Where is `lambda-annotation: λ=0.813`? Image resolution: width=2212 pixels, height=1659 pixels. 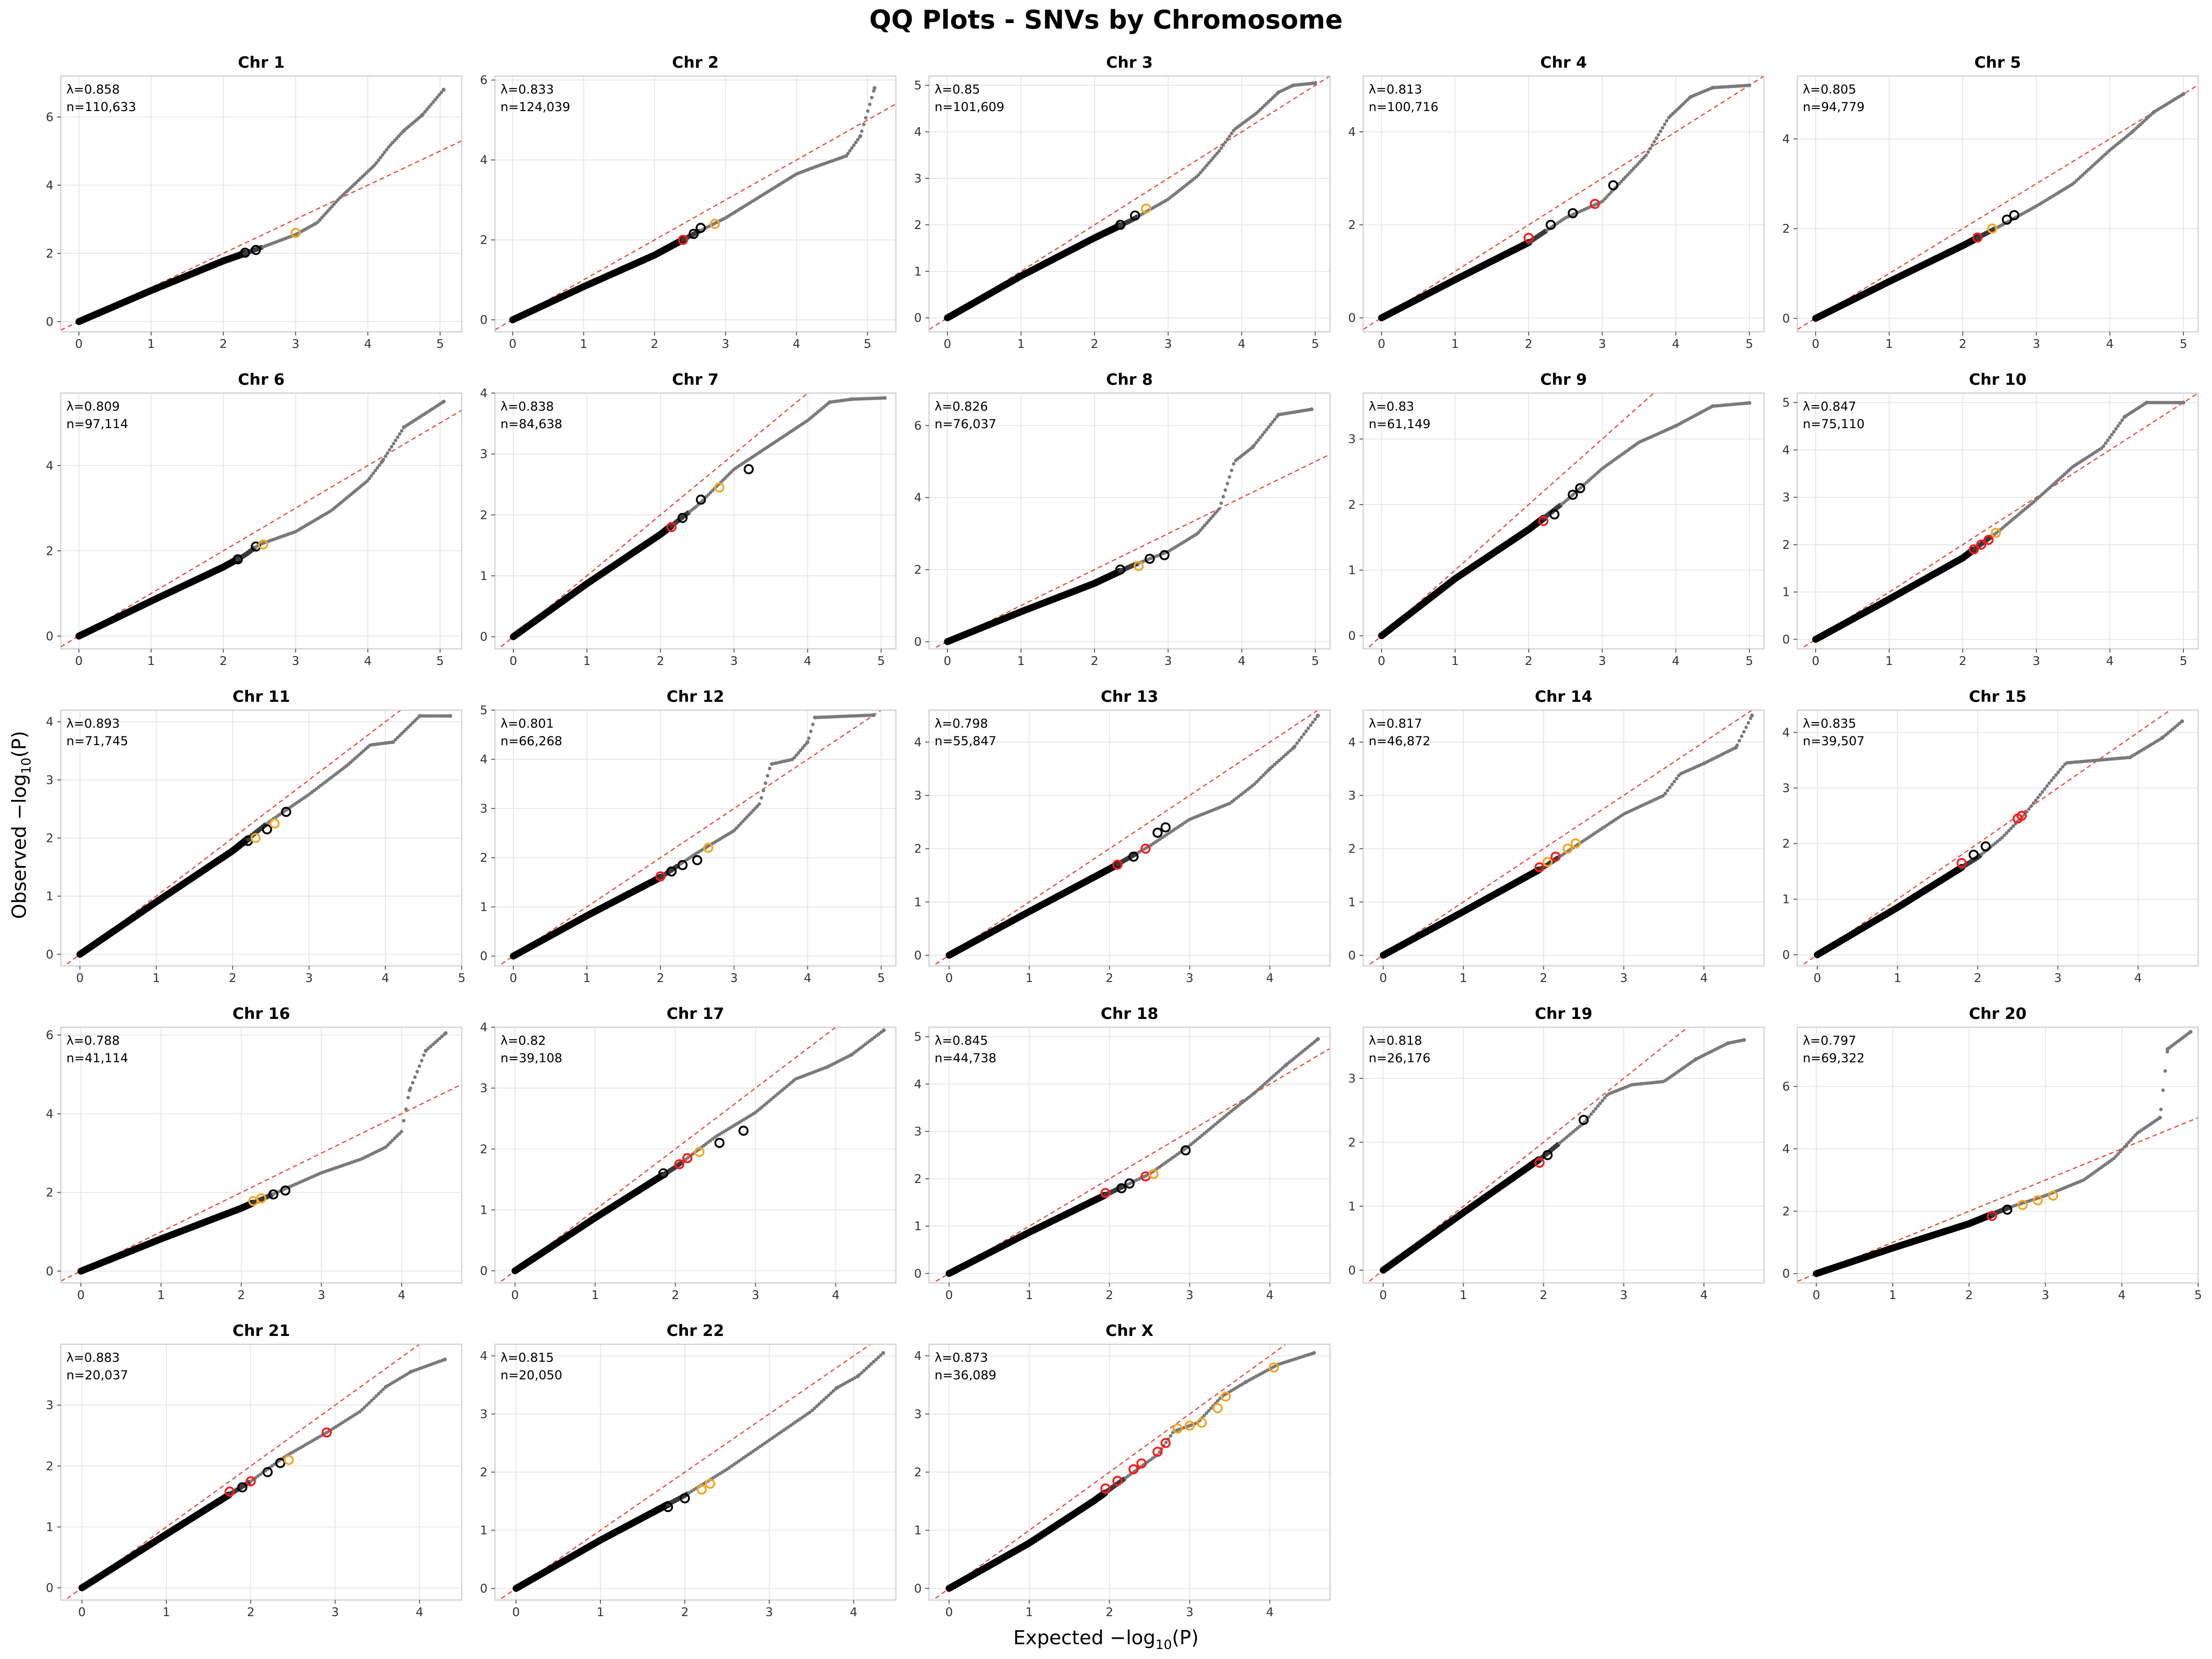 lambda-annotation: λ=0.813 is located at coordinates (1395, 89).